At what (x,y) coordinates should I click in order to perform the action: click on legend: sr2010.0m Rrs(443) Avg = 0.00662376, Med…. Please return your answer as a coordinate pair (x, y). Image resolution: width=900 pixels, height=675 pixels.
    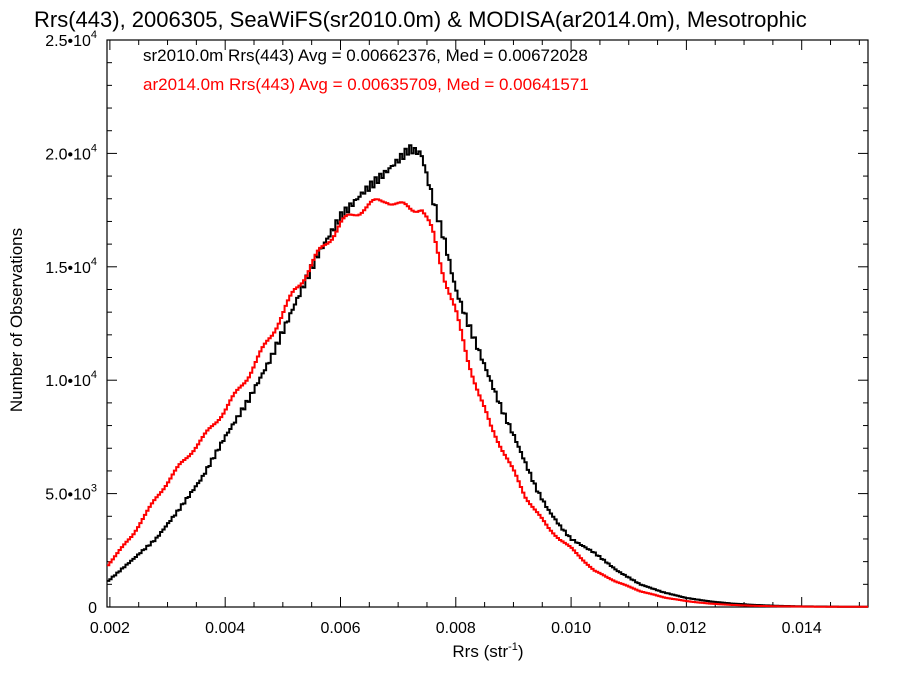
    Looking at the image, I should click on (366, 70).